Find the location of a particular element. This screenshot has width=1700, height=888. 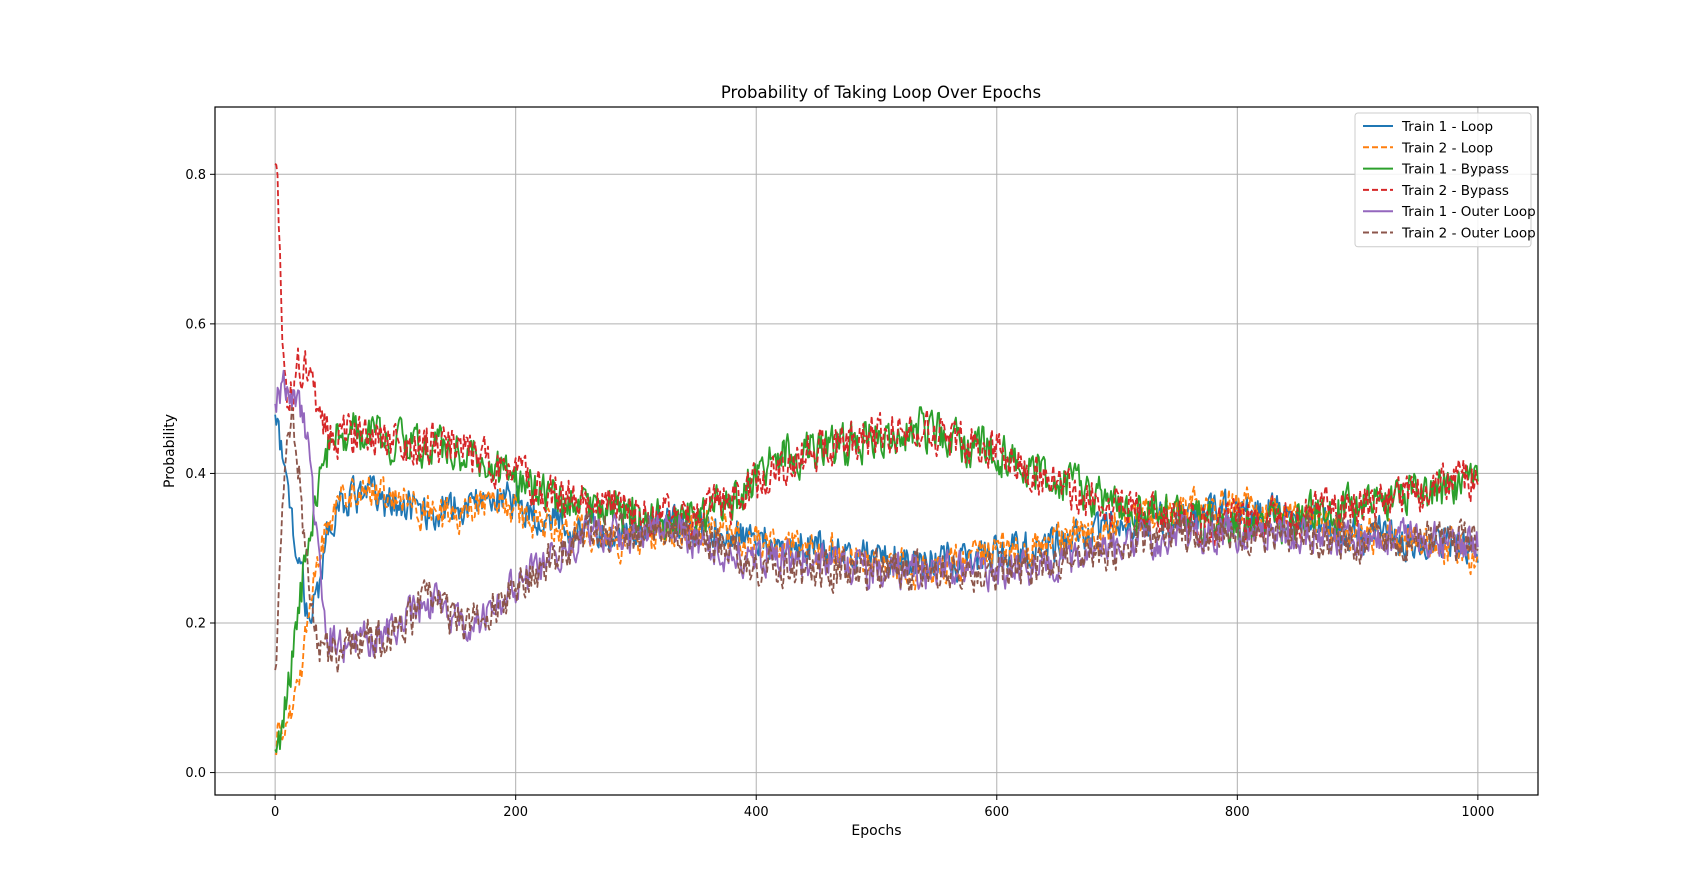

x-tick-label: 600 is located at coordinates (996, 812).